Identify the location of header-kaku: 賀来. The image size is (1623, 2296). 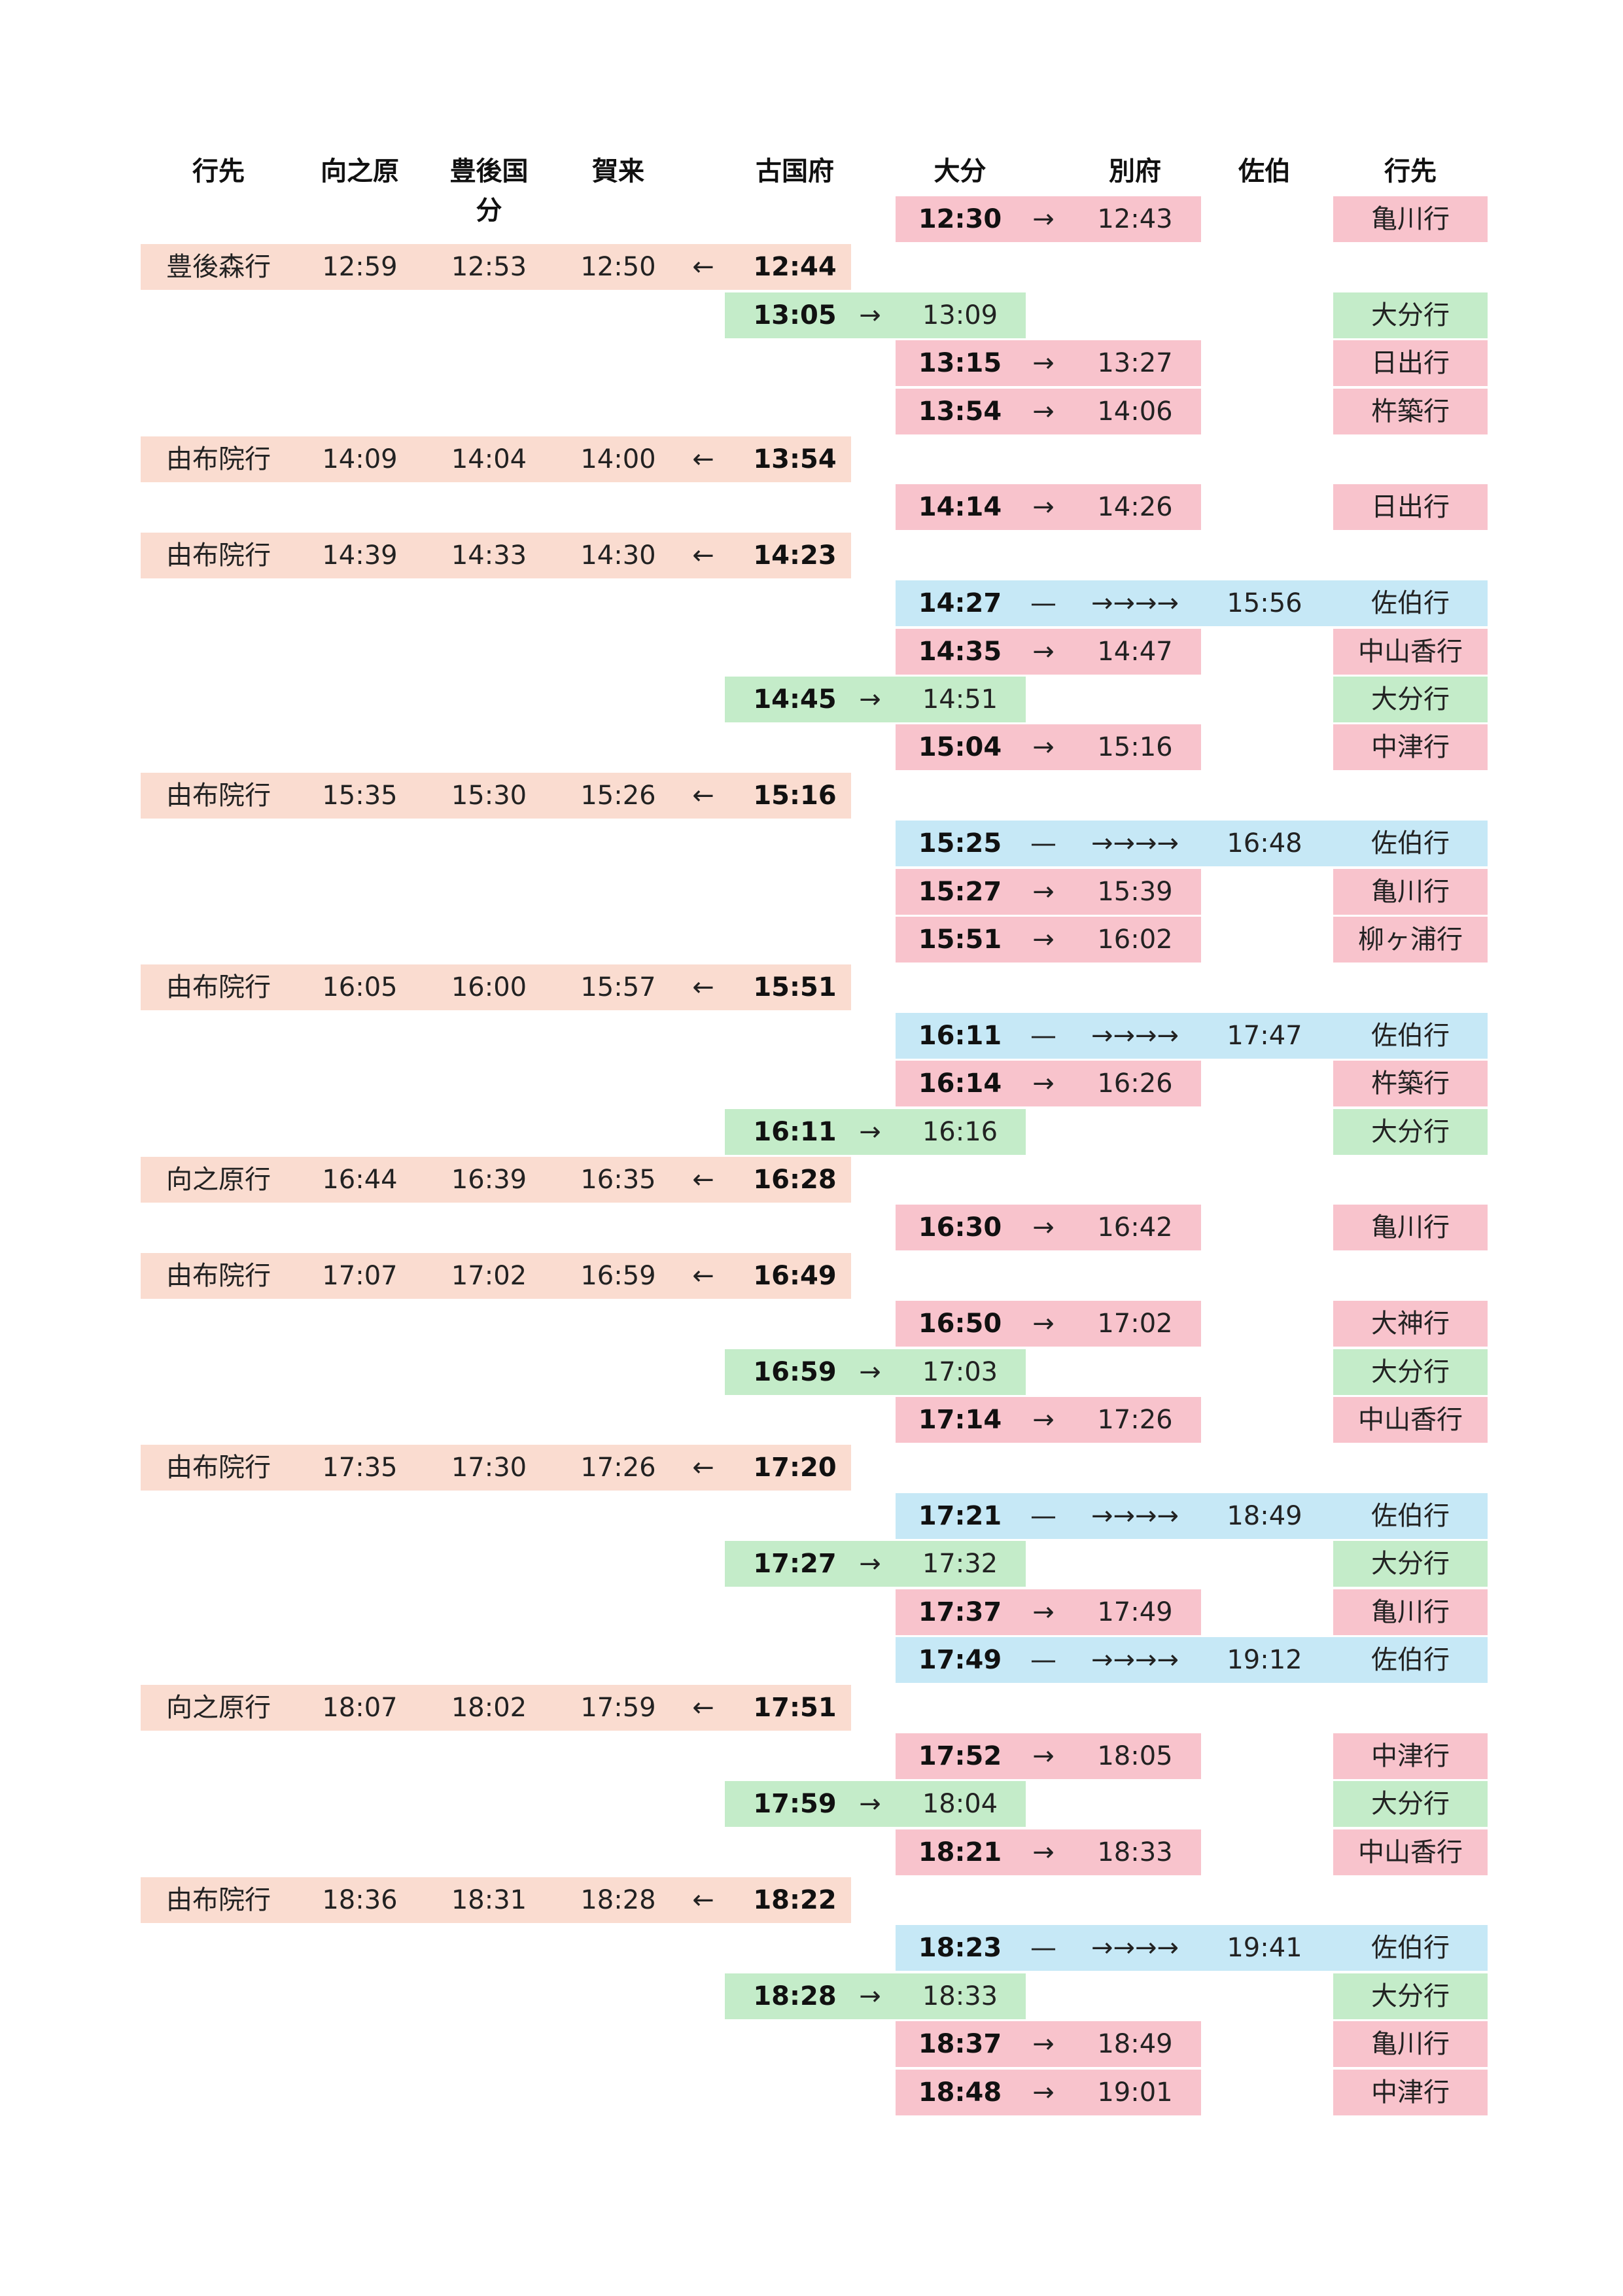
(618, 171).